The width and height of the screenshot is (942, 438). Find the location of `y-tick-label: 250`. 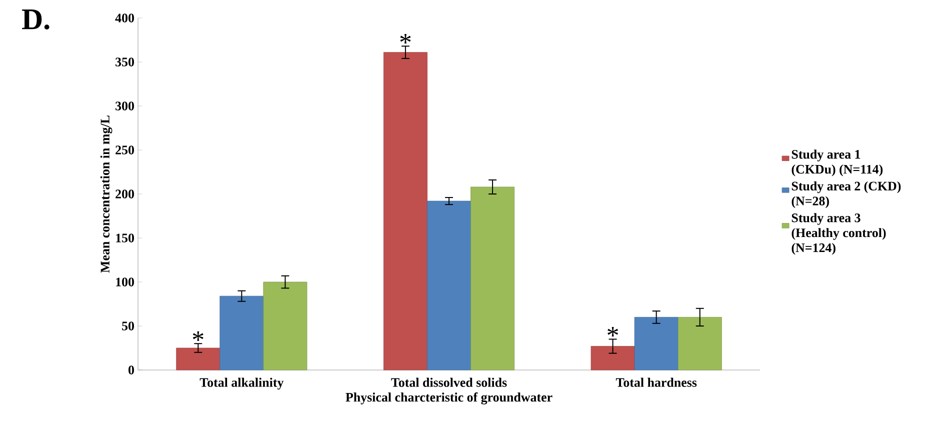

y-tick-label: 250 is located at coordinates (125, 150).